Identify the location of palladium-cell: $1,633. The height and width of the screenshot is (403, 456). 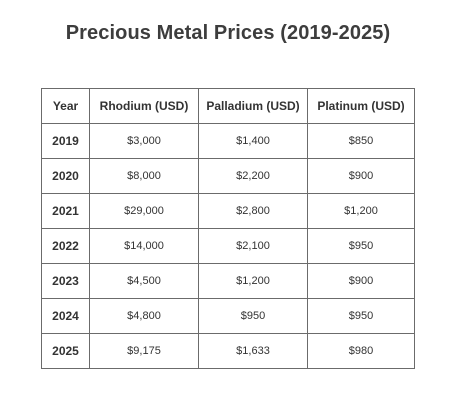
(253, 351).